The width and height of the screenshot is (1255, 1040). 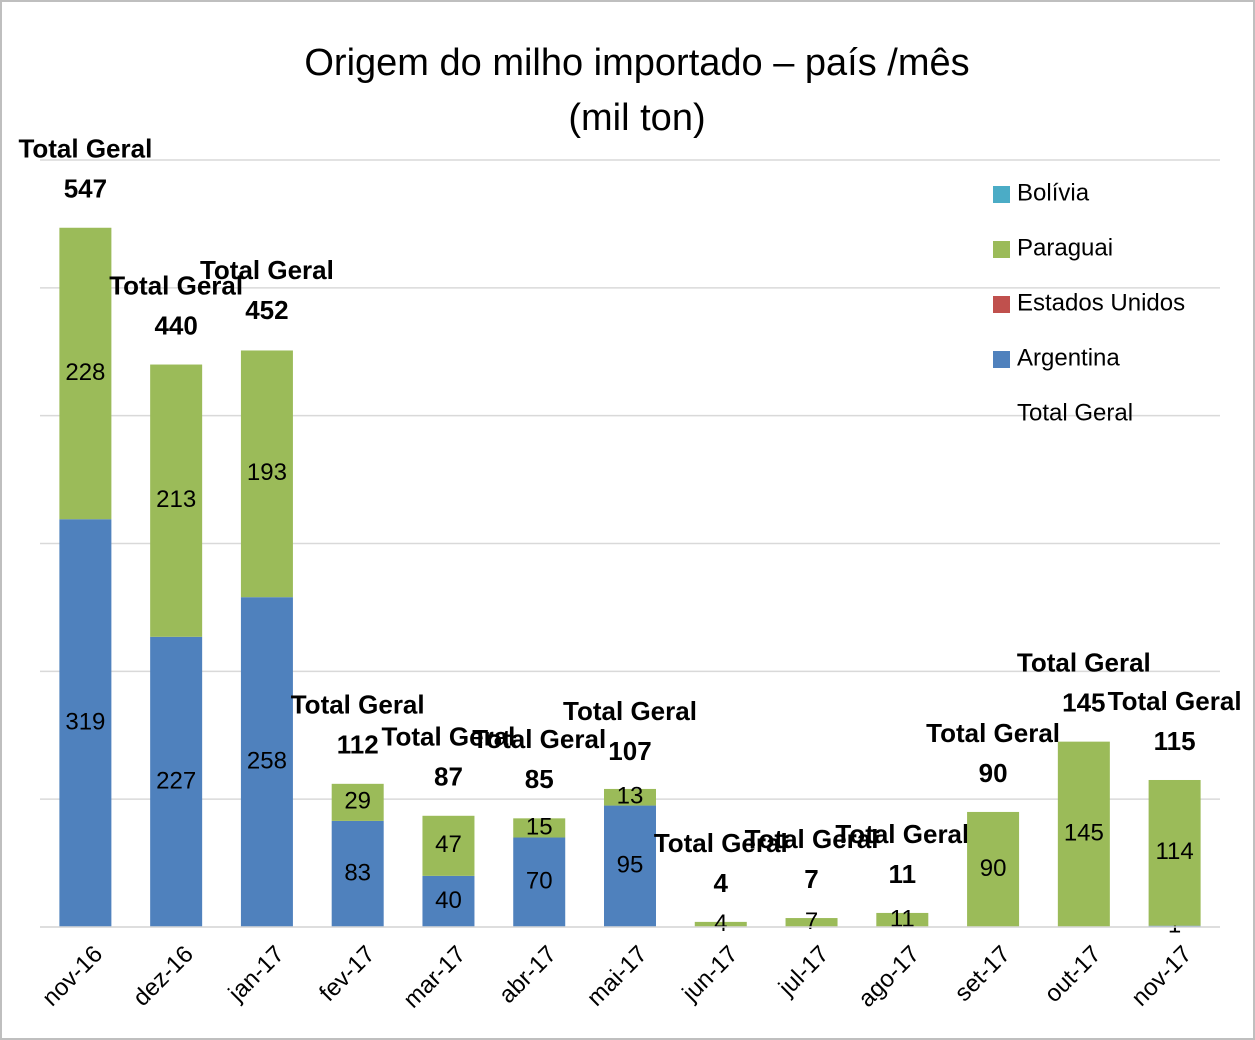 I want to click on segment-label: 213, so click(x=176, y=499).